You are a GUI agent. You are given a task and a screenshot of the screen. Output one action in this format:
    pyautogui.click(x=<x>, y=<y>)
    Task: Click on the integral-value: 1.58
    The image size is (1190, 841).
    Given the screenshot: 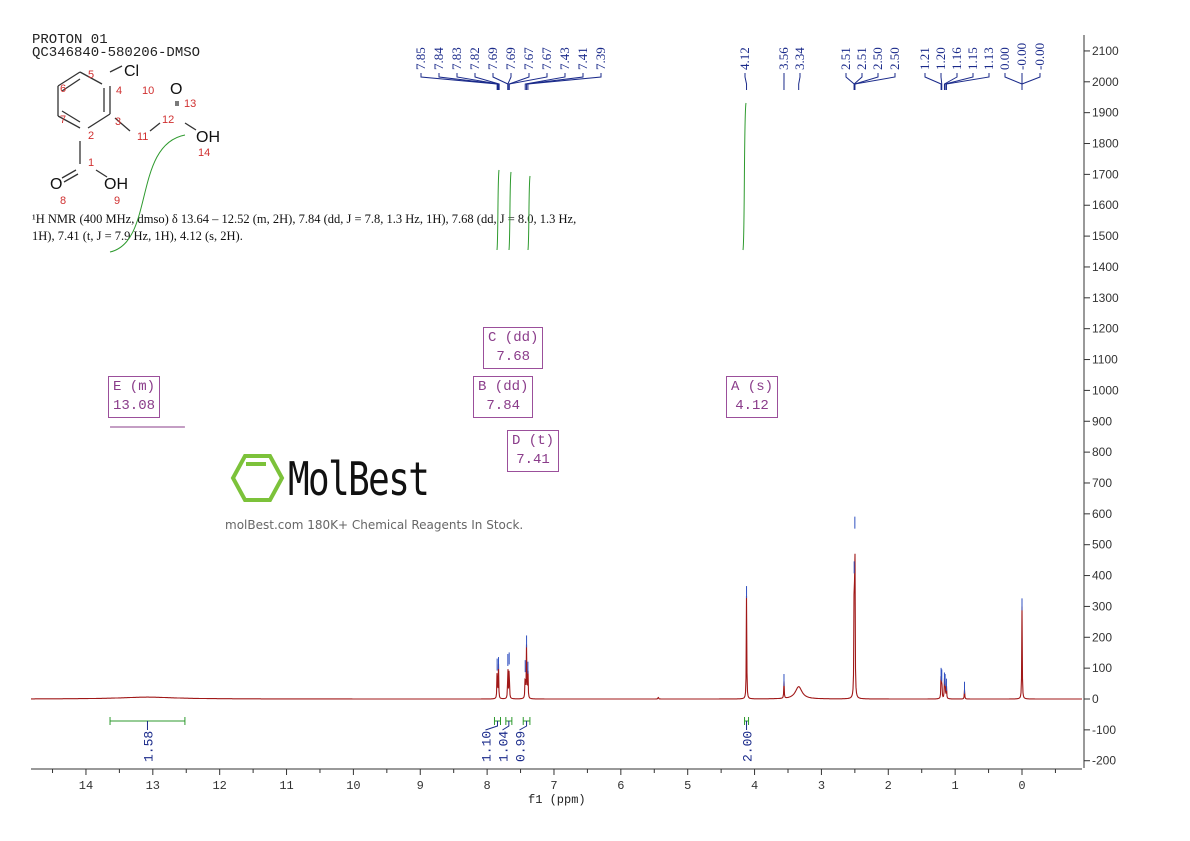 What is the action you would take?
    pyautogui.click(x=148, y=746)
    